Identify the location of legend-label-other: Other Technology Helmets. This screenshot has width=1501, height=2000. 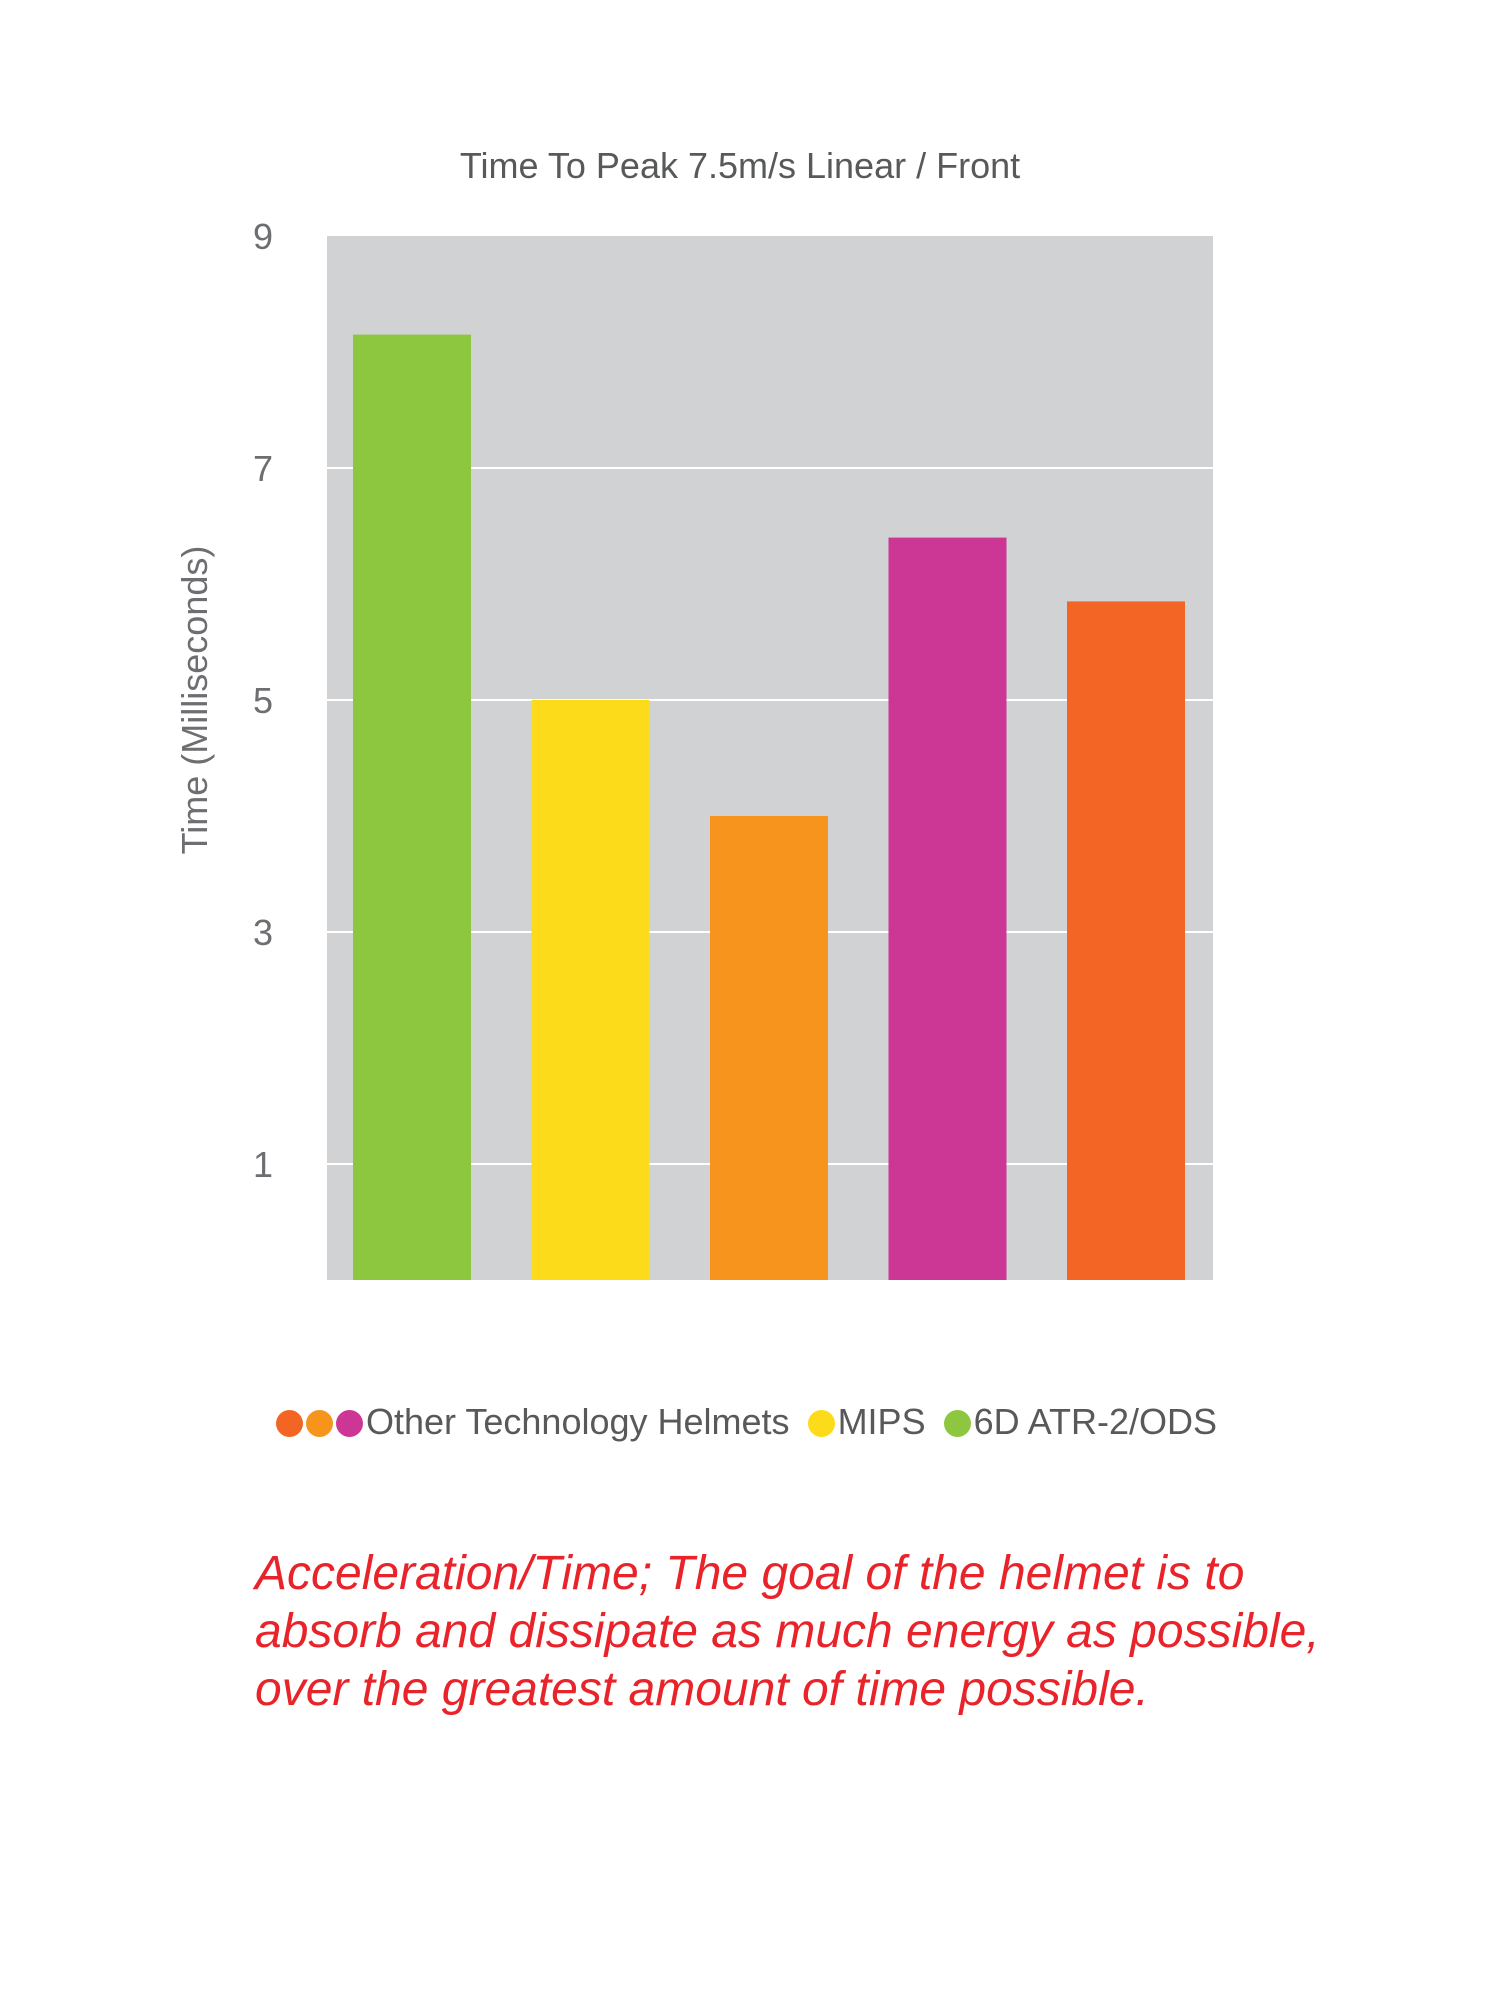
(578, 1421).